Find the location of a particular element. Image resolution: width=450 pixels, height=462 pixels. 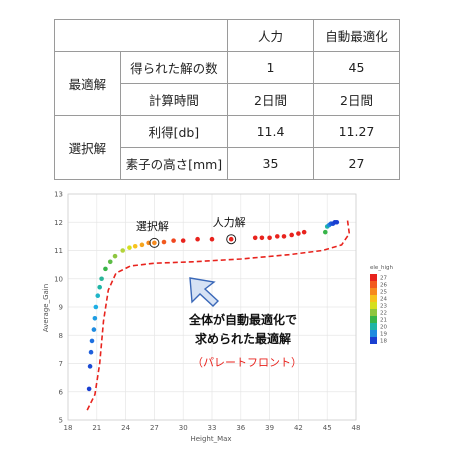

colorbar-label: 18 is located at coordinates (383, 342).